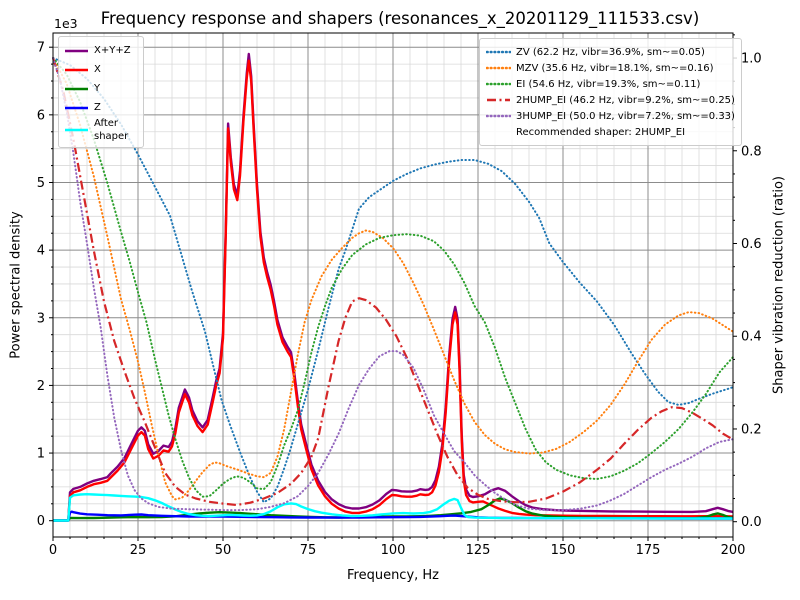  I want to click on legend-item: 3HUMP_EI (50.0 Hz, vibr=7.2%, sm~=0.33), so click(610, 116).